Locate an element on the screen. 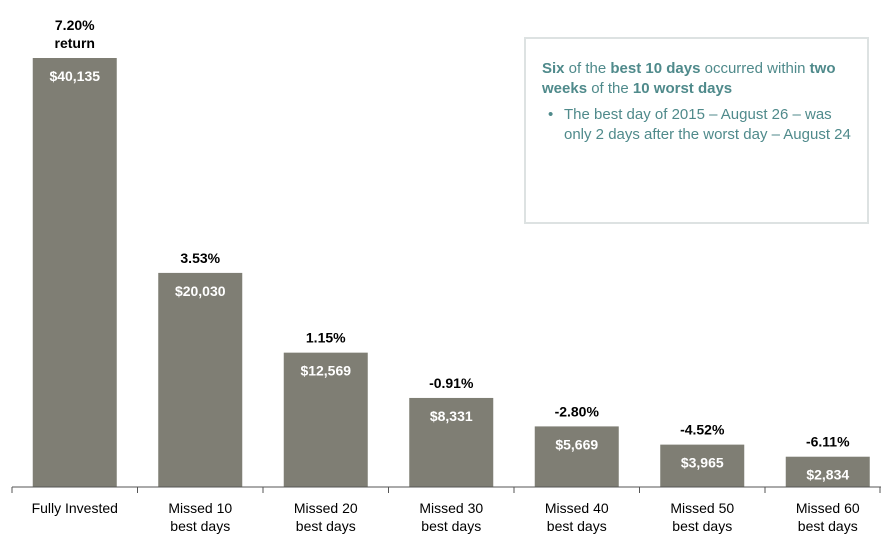 This screenshot has width=881, height=539. value-label: $12,569 is located at coordinates (325, 371).